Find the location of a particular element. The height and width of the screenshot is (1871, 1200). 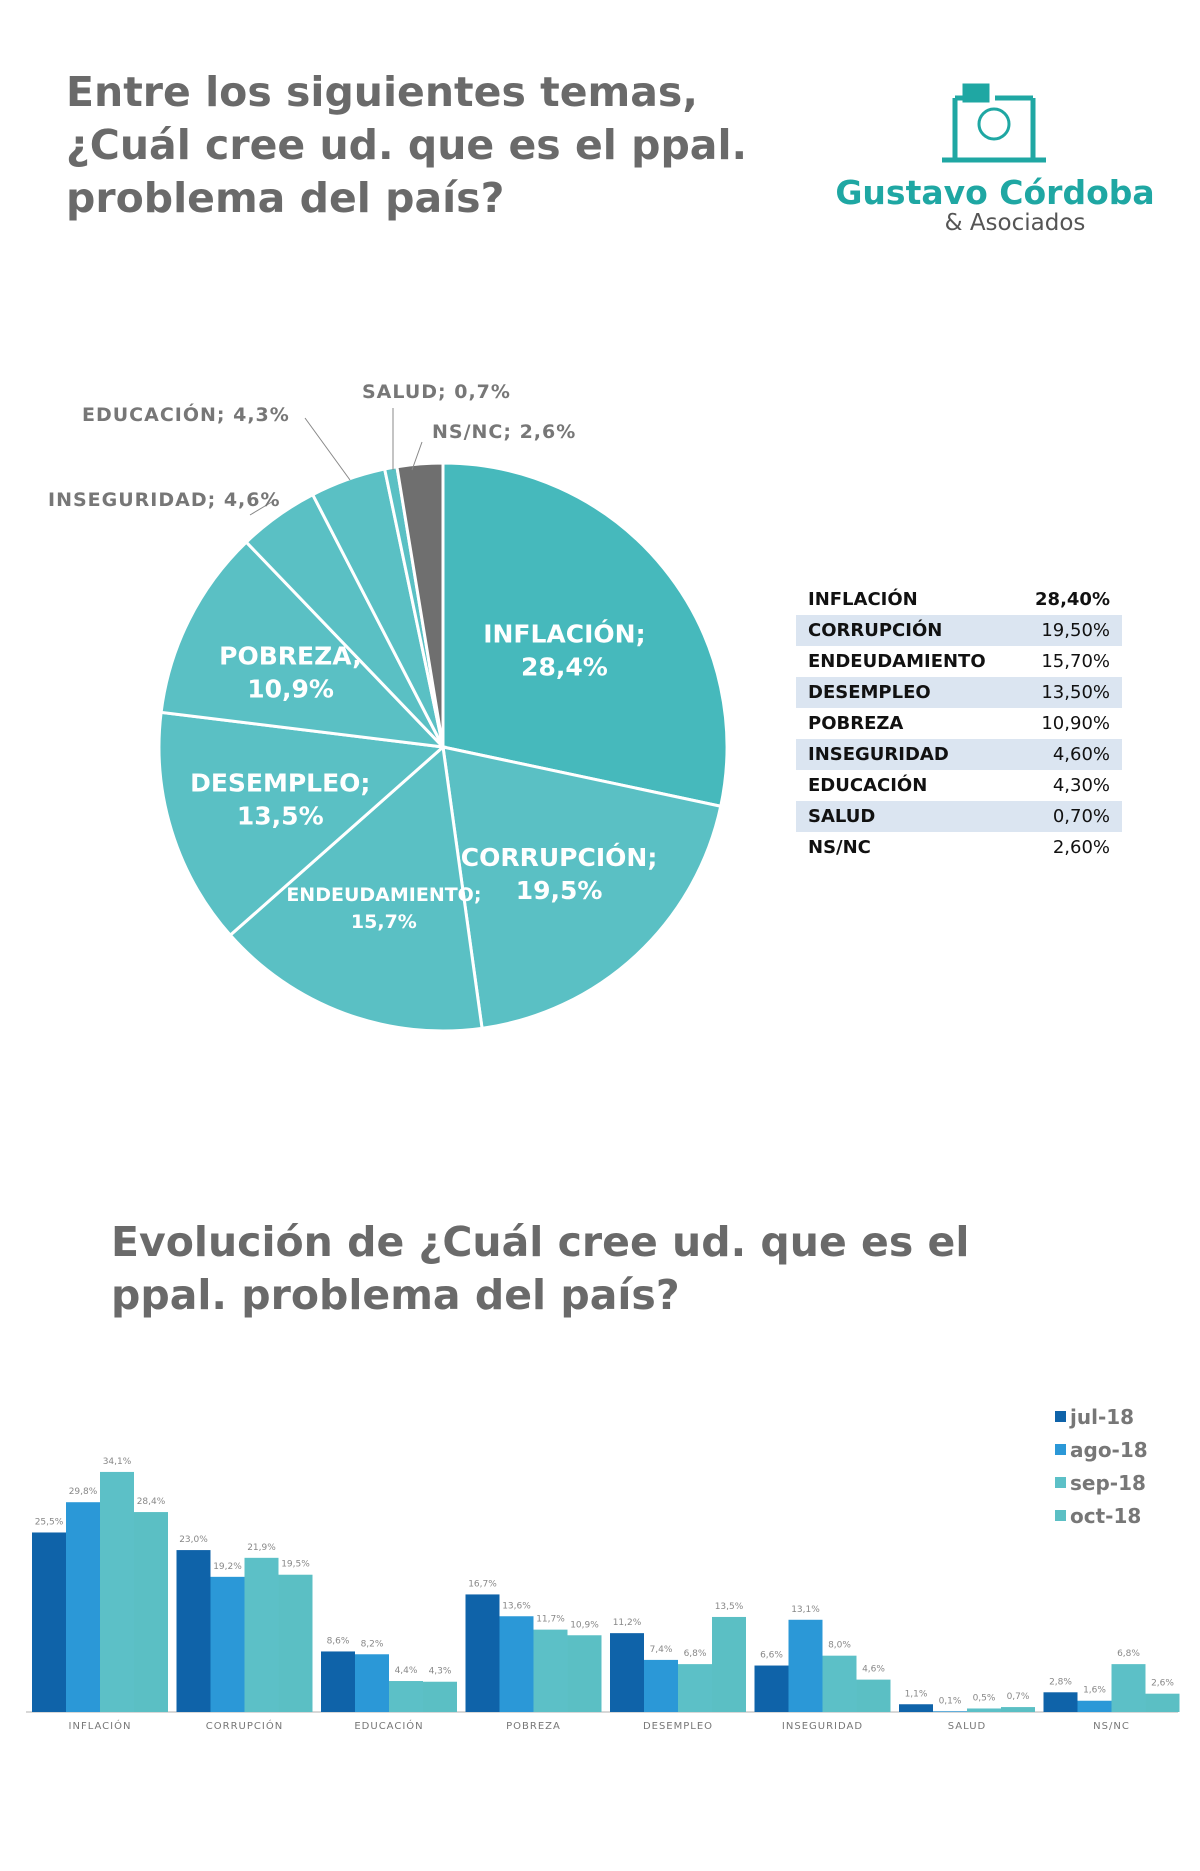

legend-label: oct-18 is located at coordinates (1106, 1515).